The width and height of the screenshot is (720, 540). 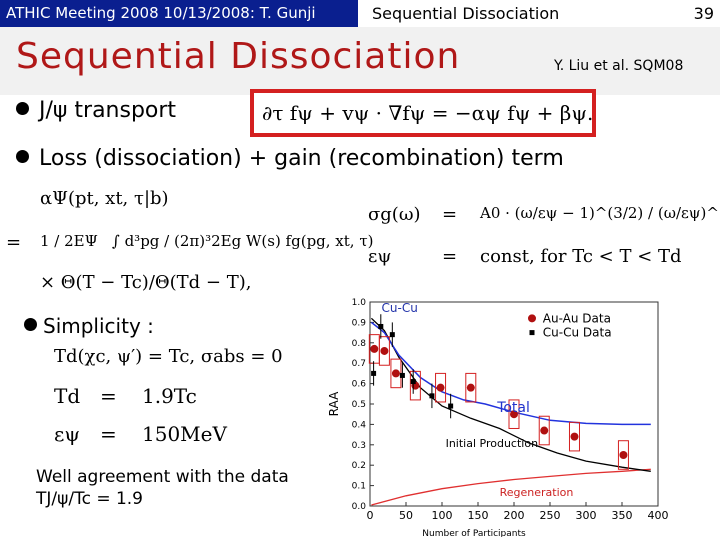 I want to click on sigma-rhs: A0 · (ω/εψ − 1)^(3/2) / (ω/εψ)^5, so click(x=600, y=213).